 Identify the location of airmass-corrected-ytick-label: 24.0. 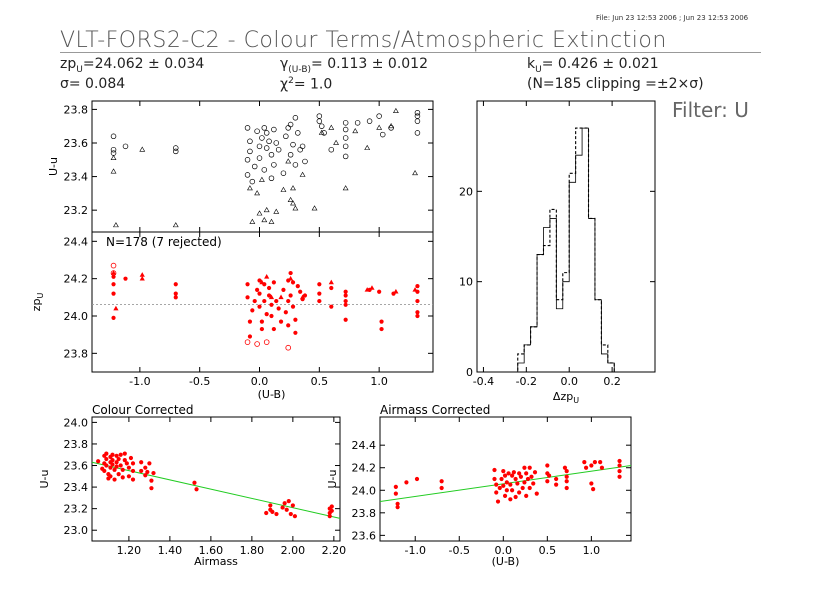
(364, 490).